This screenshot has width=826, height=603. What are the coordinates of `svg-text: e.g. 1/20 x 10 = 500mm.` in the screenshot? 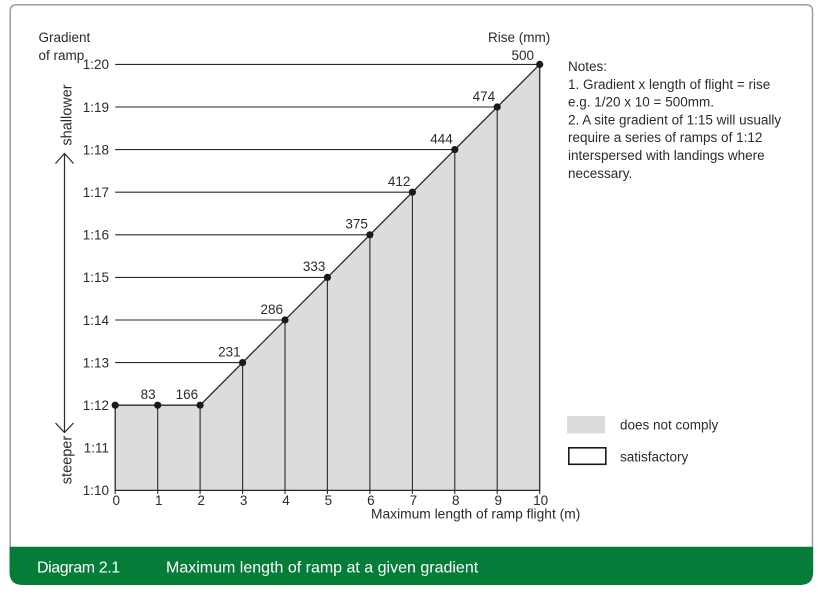 It's located at (641, 102).